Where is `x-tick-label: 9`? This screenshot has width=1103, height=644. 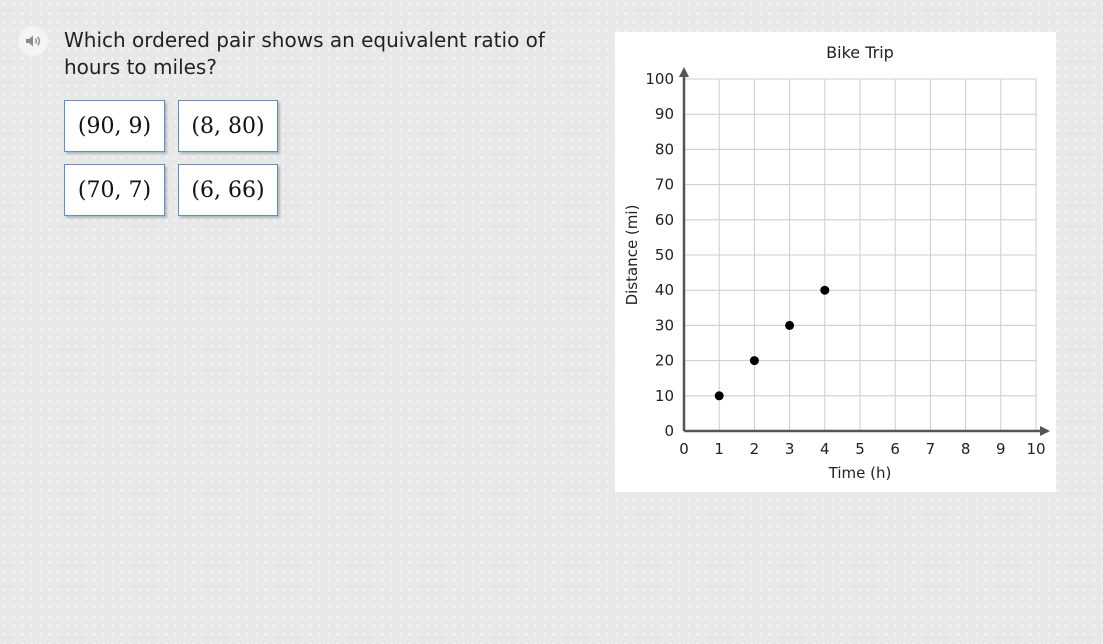 x-tick-label: 9 is located at coordinates (1001, 449).